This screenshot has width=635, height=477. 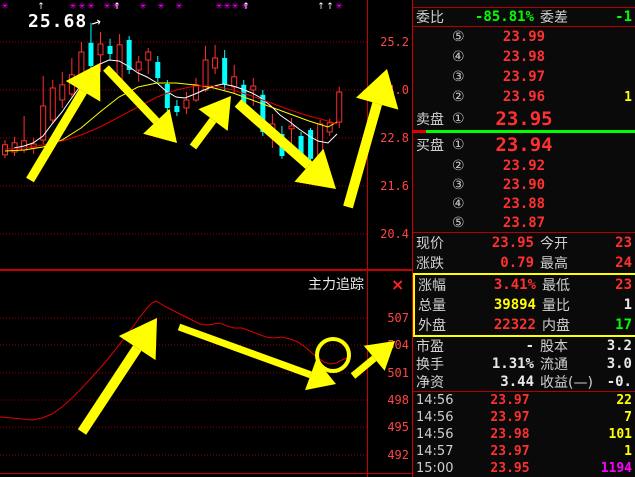 I want to click on quote-label: 最高, so click(x=554, y=264).